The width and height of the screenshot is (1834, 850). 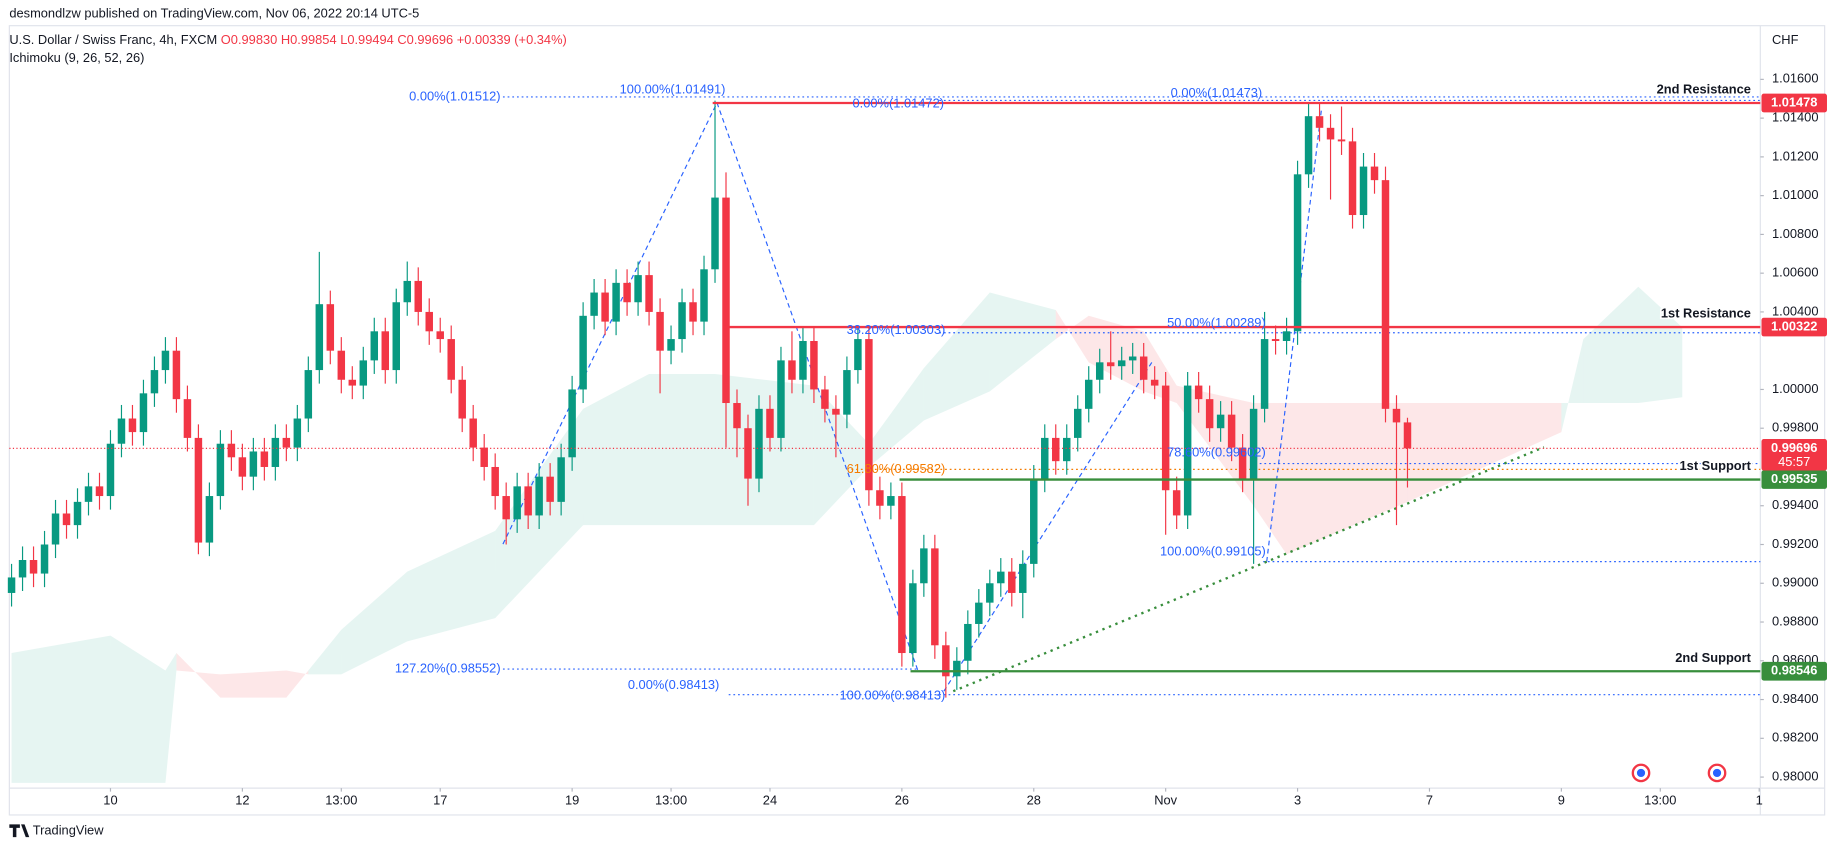 I want to click on x-tick-label: 9, so click(x=1561, y=799).